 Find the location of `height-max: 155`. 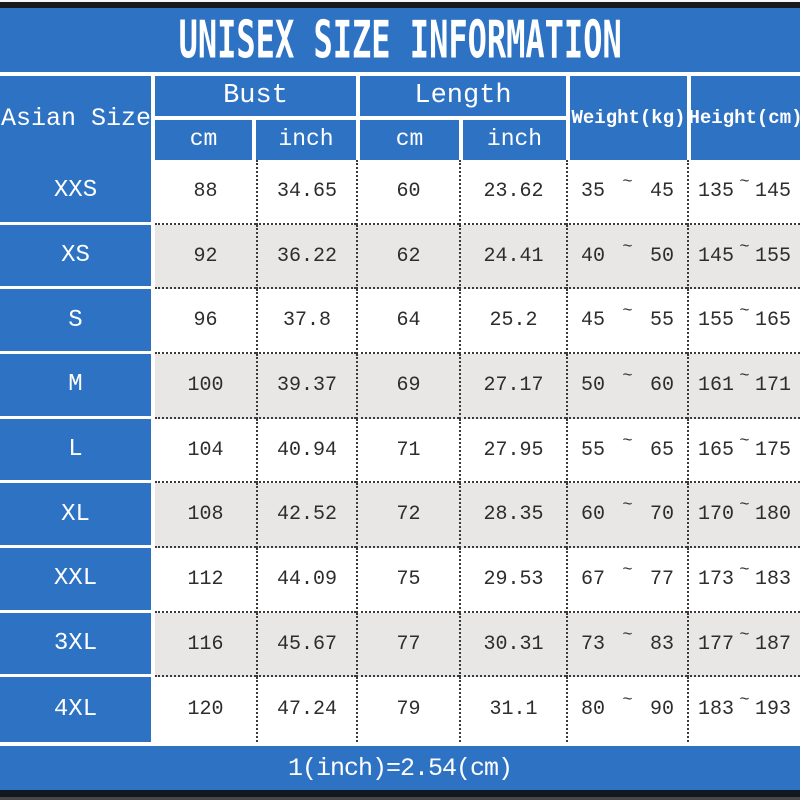

height-max: 155 is located at coordinates (772, 256).